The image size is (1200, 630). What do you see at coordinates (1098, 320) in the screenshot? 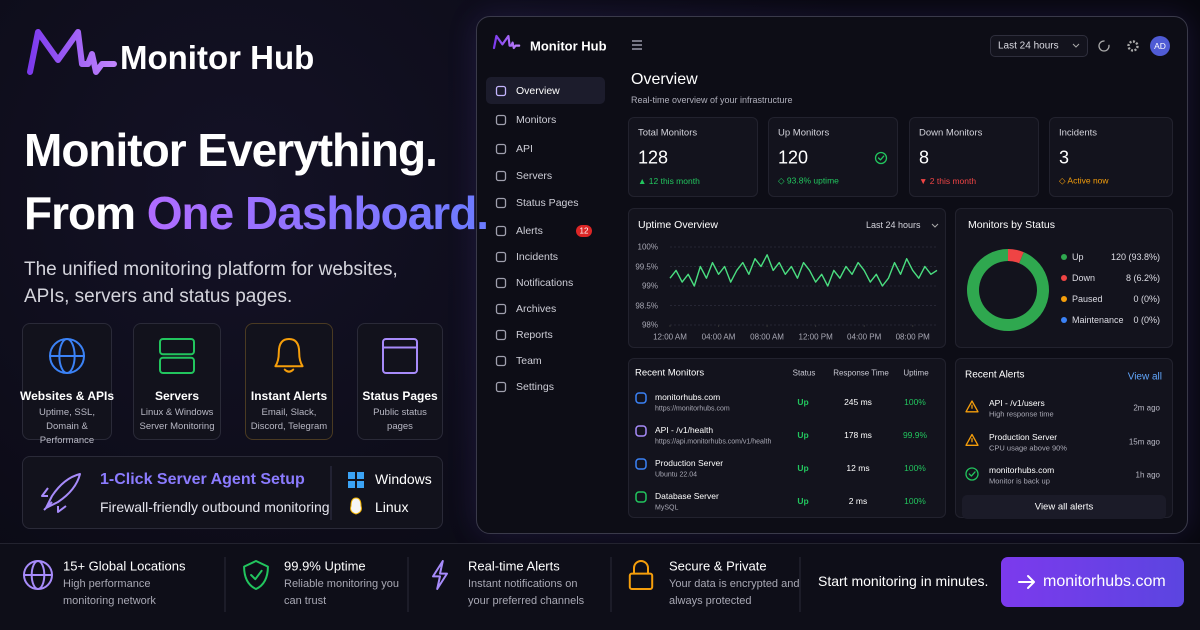
I see `legend-label: Maintenance` at bounding box center [1098, 320].